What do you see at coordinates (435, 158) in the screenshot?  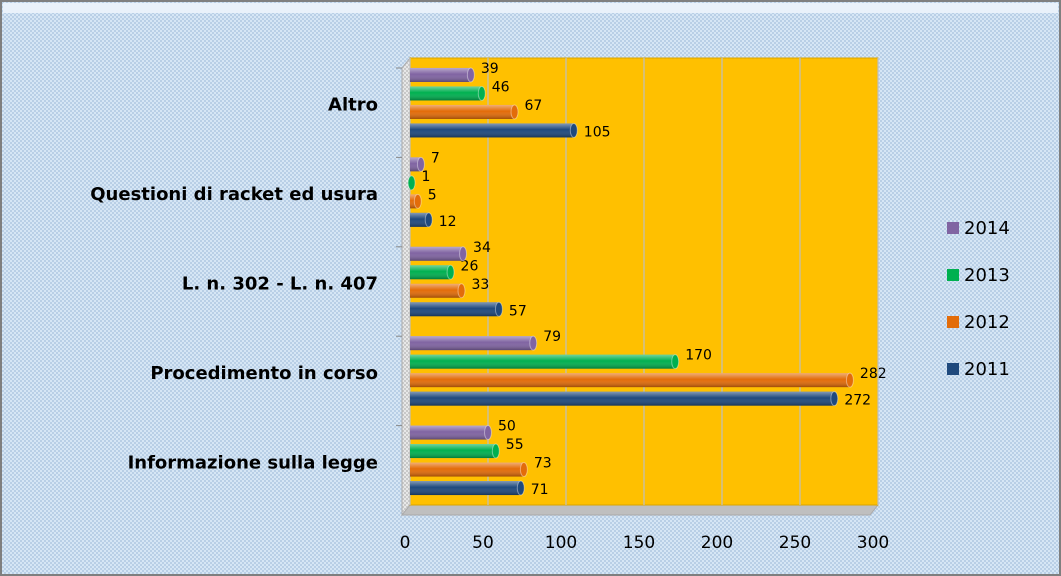 I see `value-label: 7` at bounding box center [435, 158].